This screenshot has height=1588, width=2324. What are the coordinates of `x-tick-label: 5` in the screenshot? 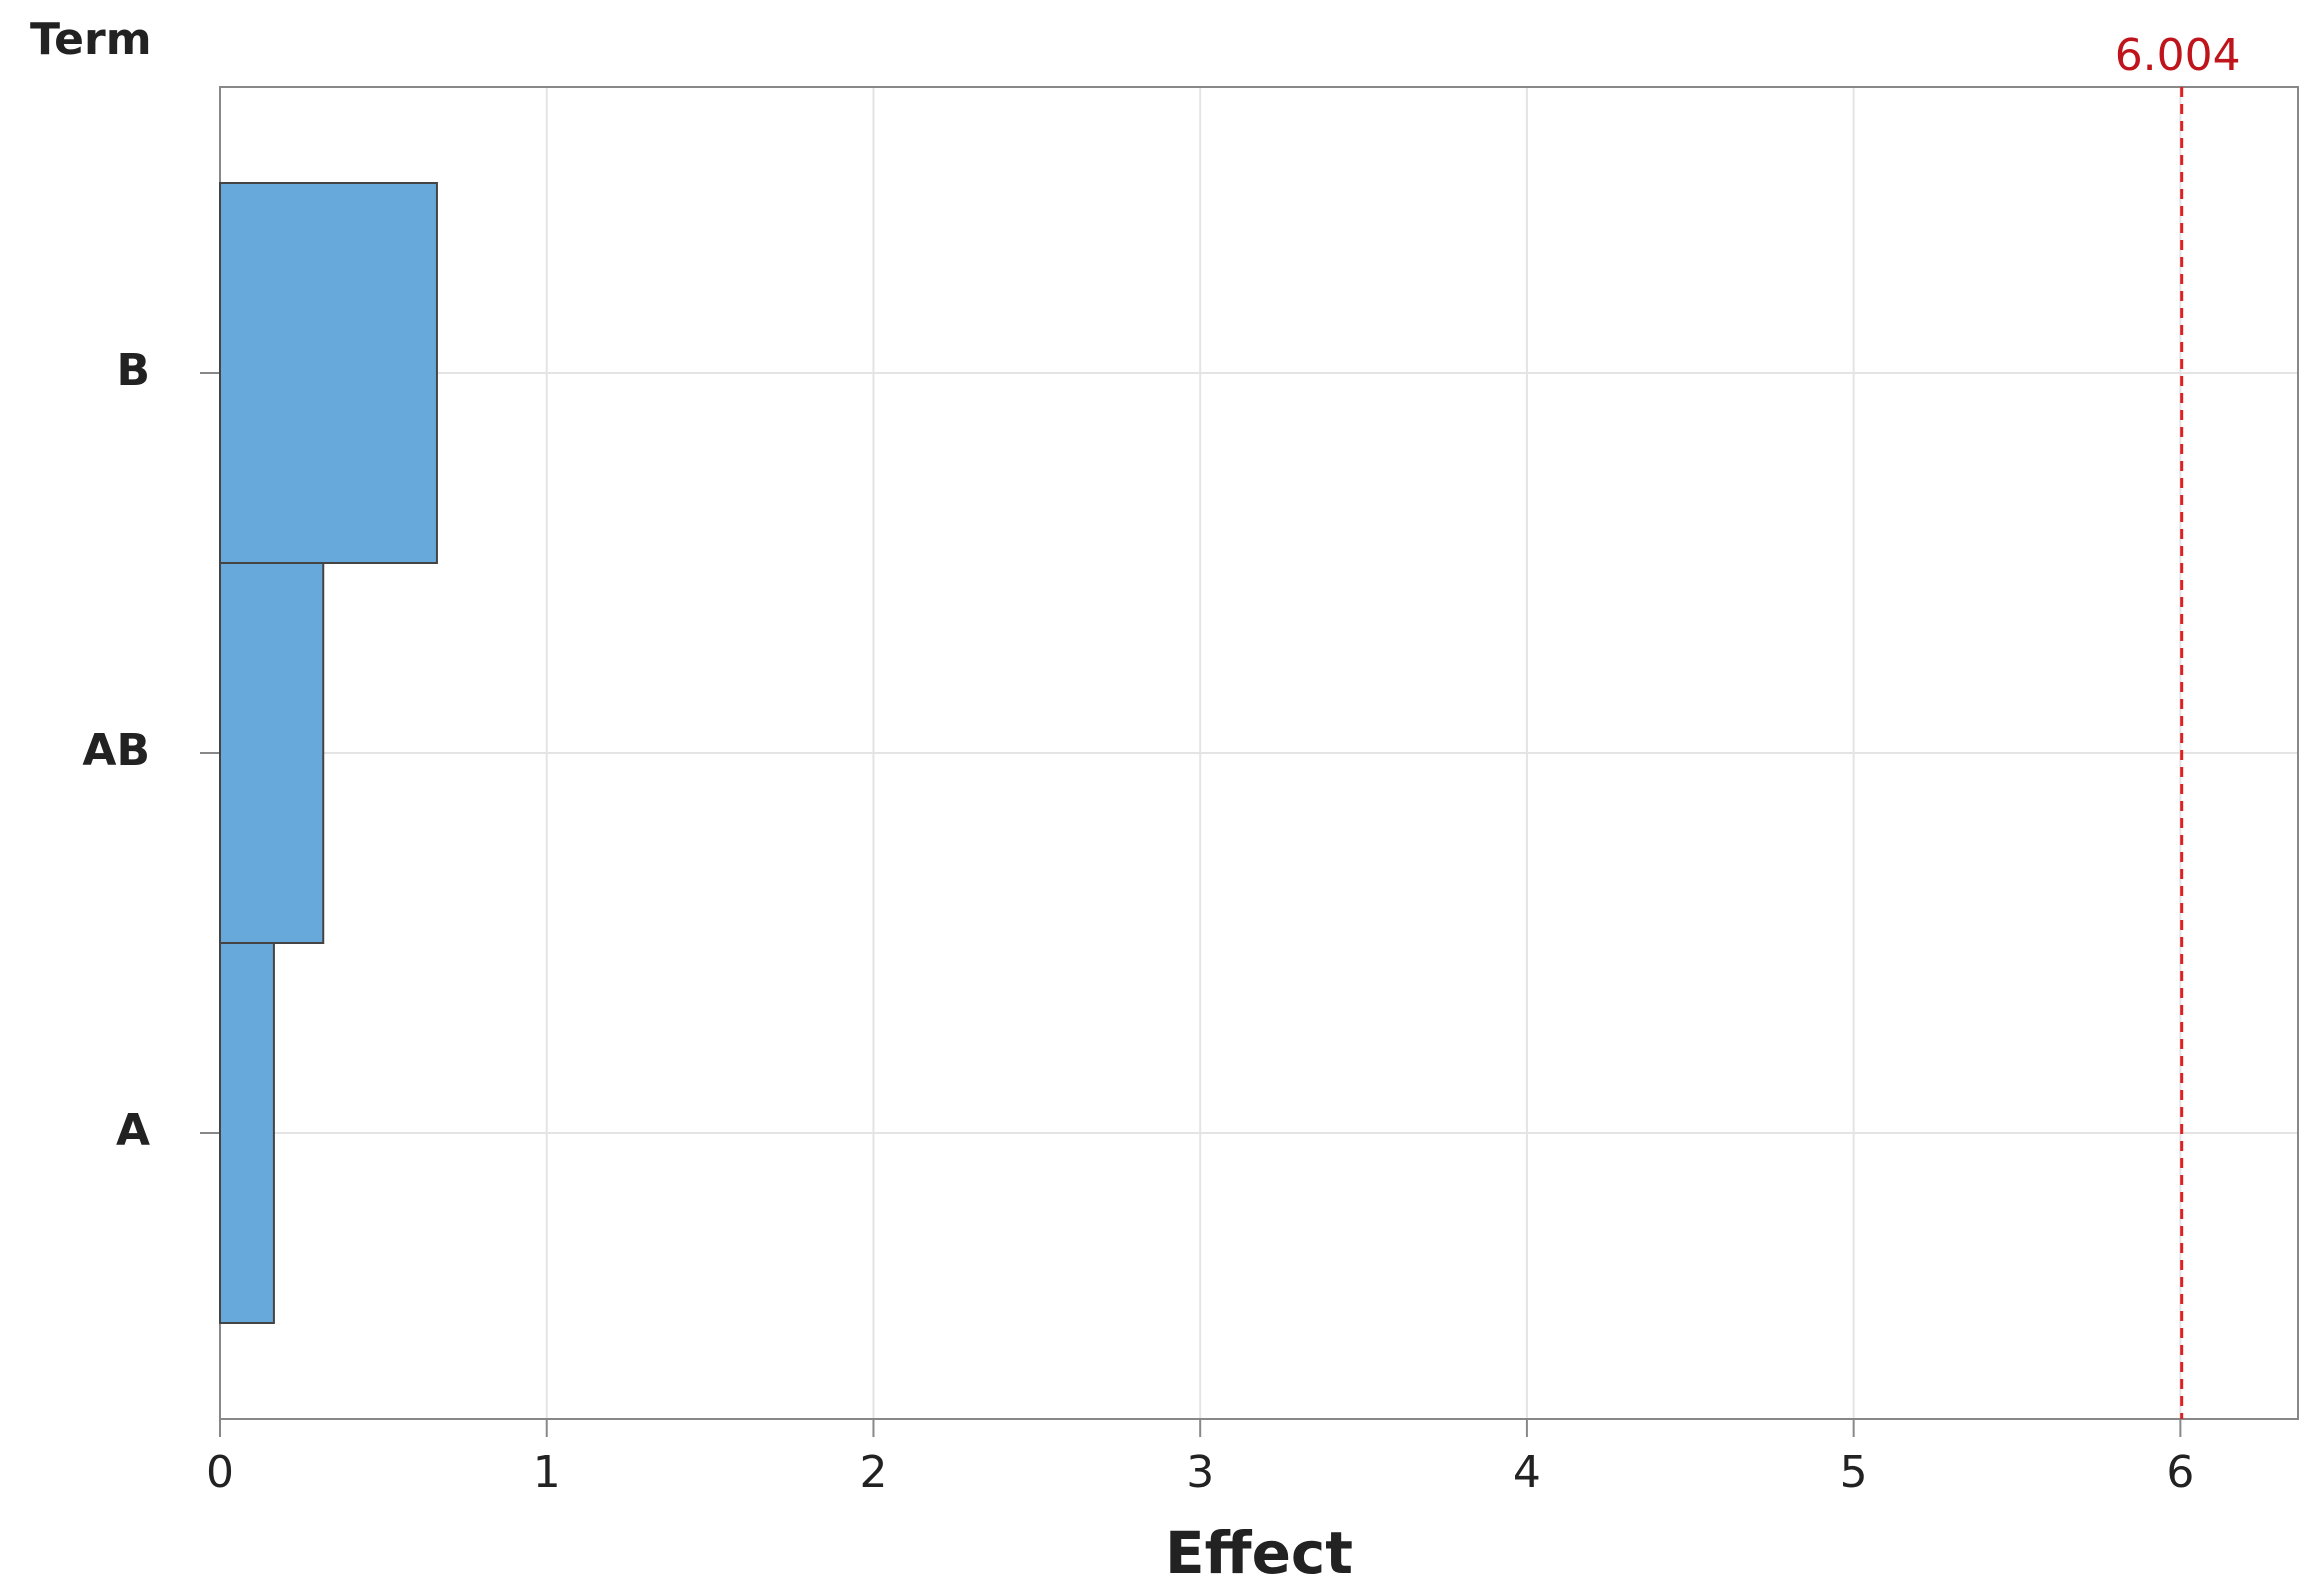 It's located at (1854, 1472).